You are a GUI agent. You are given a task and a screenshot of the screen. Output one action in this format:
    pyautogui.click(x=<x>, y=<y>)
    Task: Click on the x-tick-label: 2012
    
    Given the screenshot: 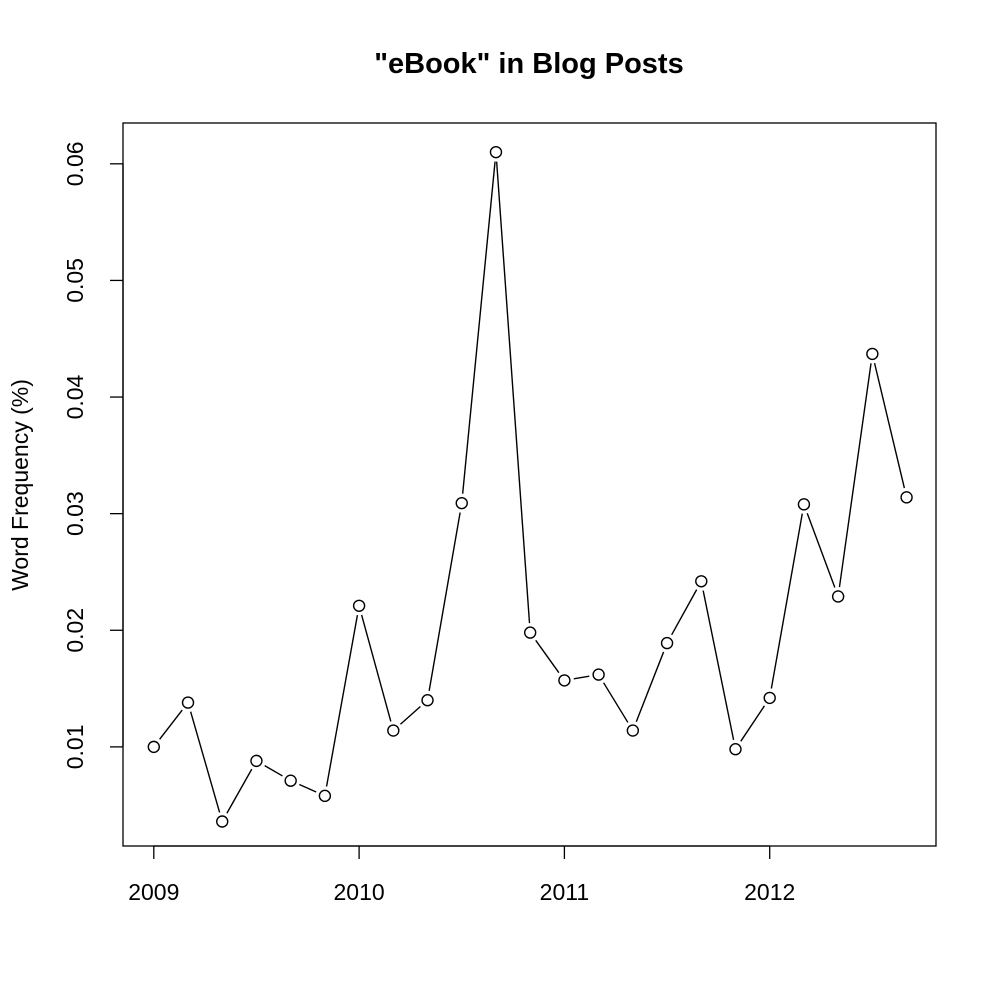 What is the action you would take?
    pyautogui.click(x=769, y=892)
    